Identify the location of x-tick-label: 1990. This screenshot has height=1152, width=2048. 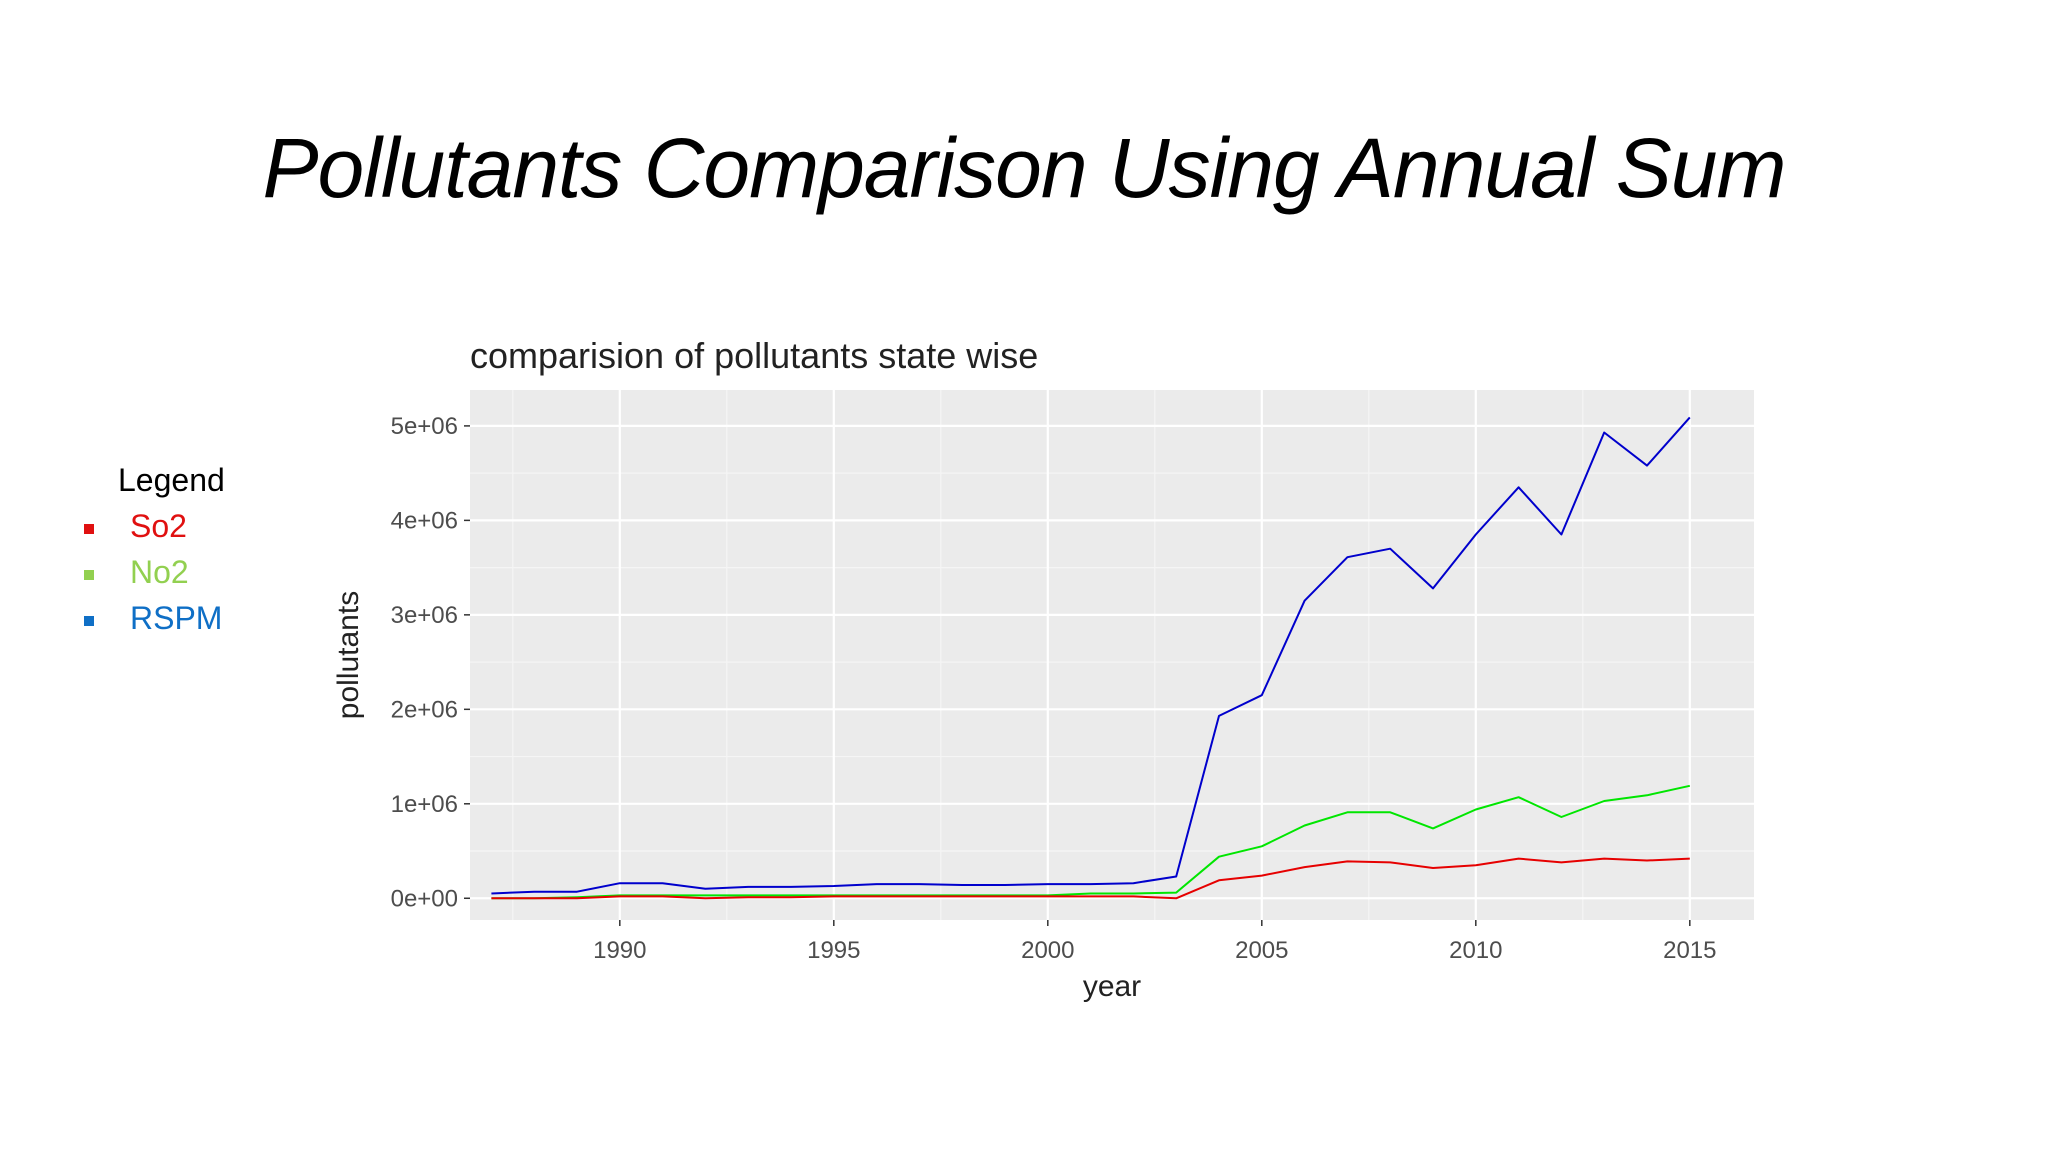
(619, 950).